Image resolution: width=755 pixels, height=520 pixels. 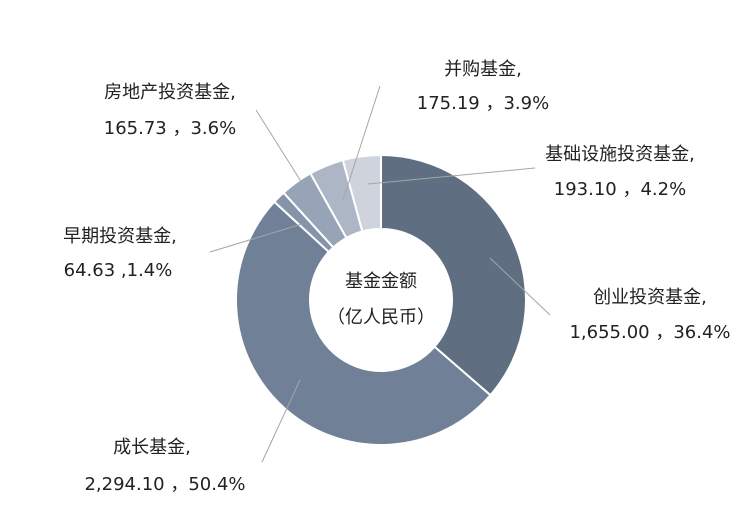 What do you see at coordinates (381, 317) in the screenshot?
I see `center-subtitle: （亿人民币）` at bounding box center [381, 317].